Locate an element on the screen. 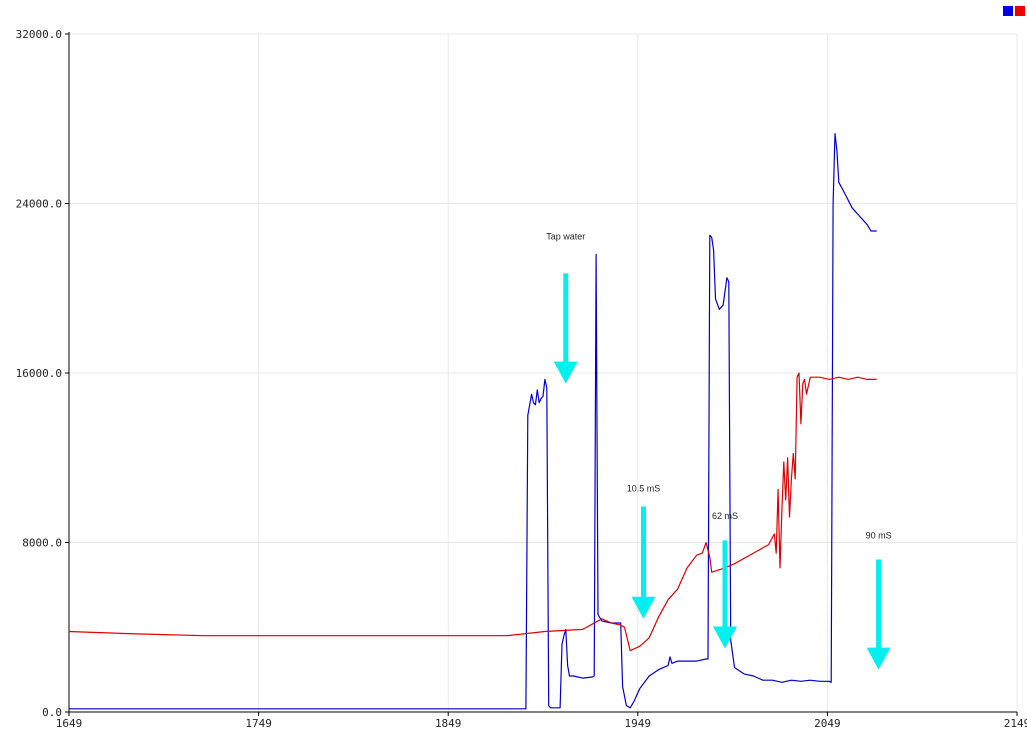 This screenshot has width=1027, height=747. x-tick-label: 2149 is located at coordinates (1015, 723).